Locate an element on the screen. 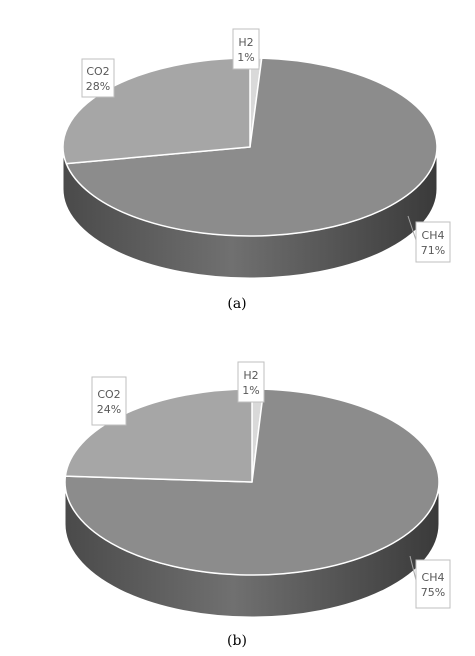  slice-percent-label: 75% is located at coordinates (433, 592).